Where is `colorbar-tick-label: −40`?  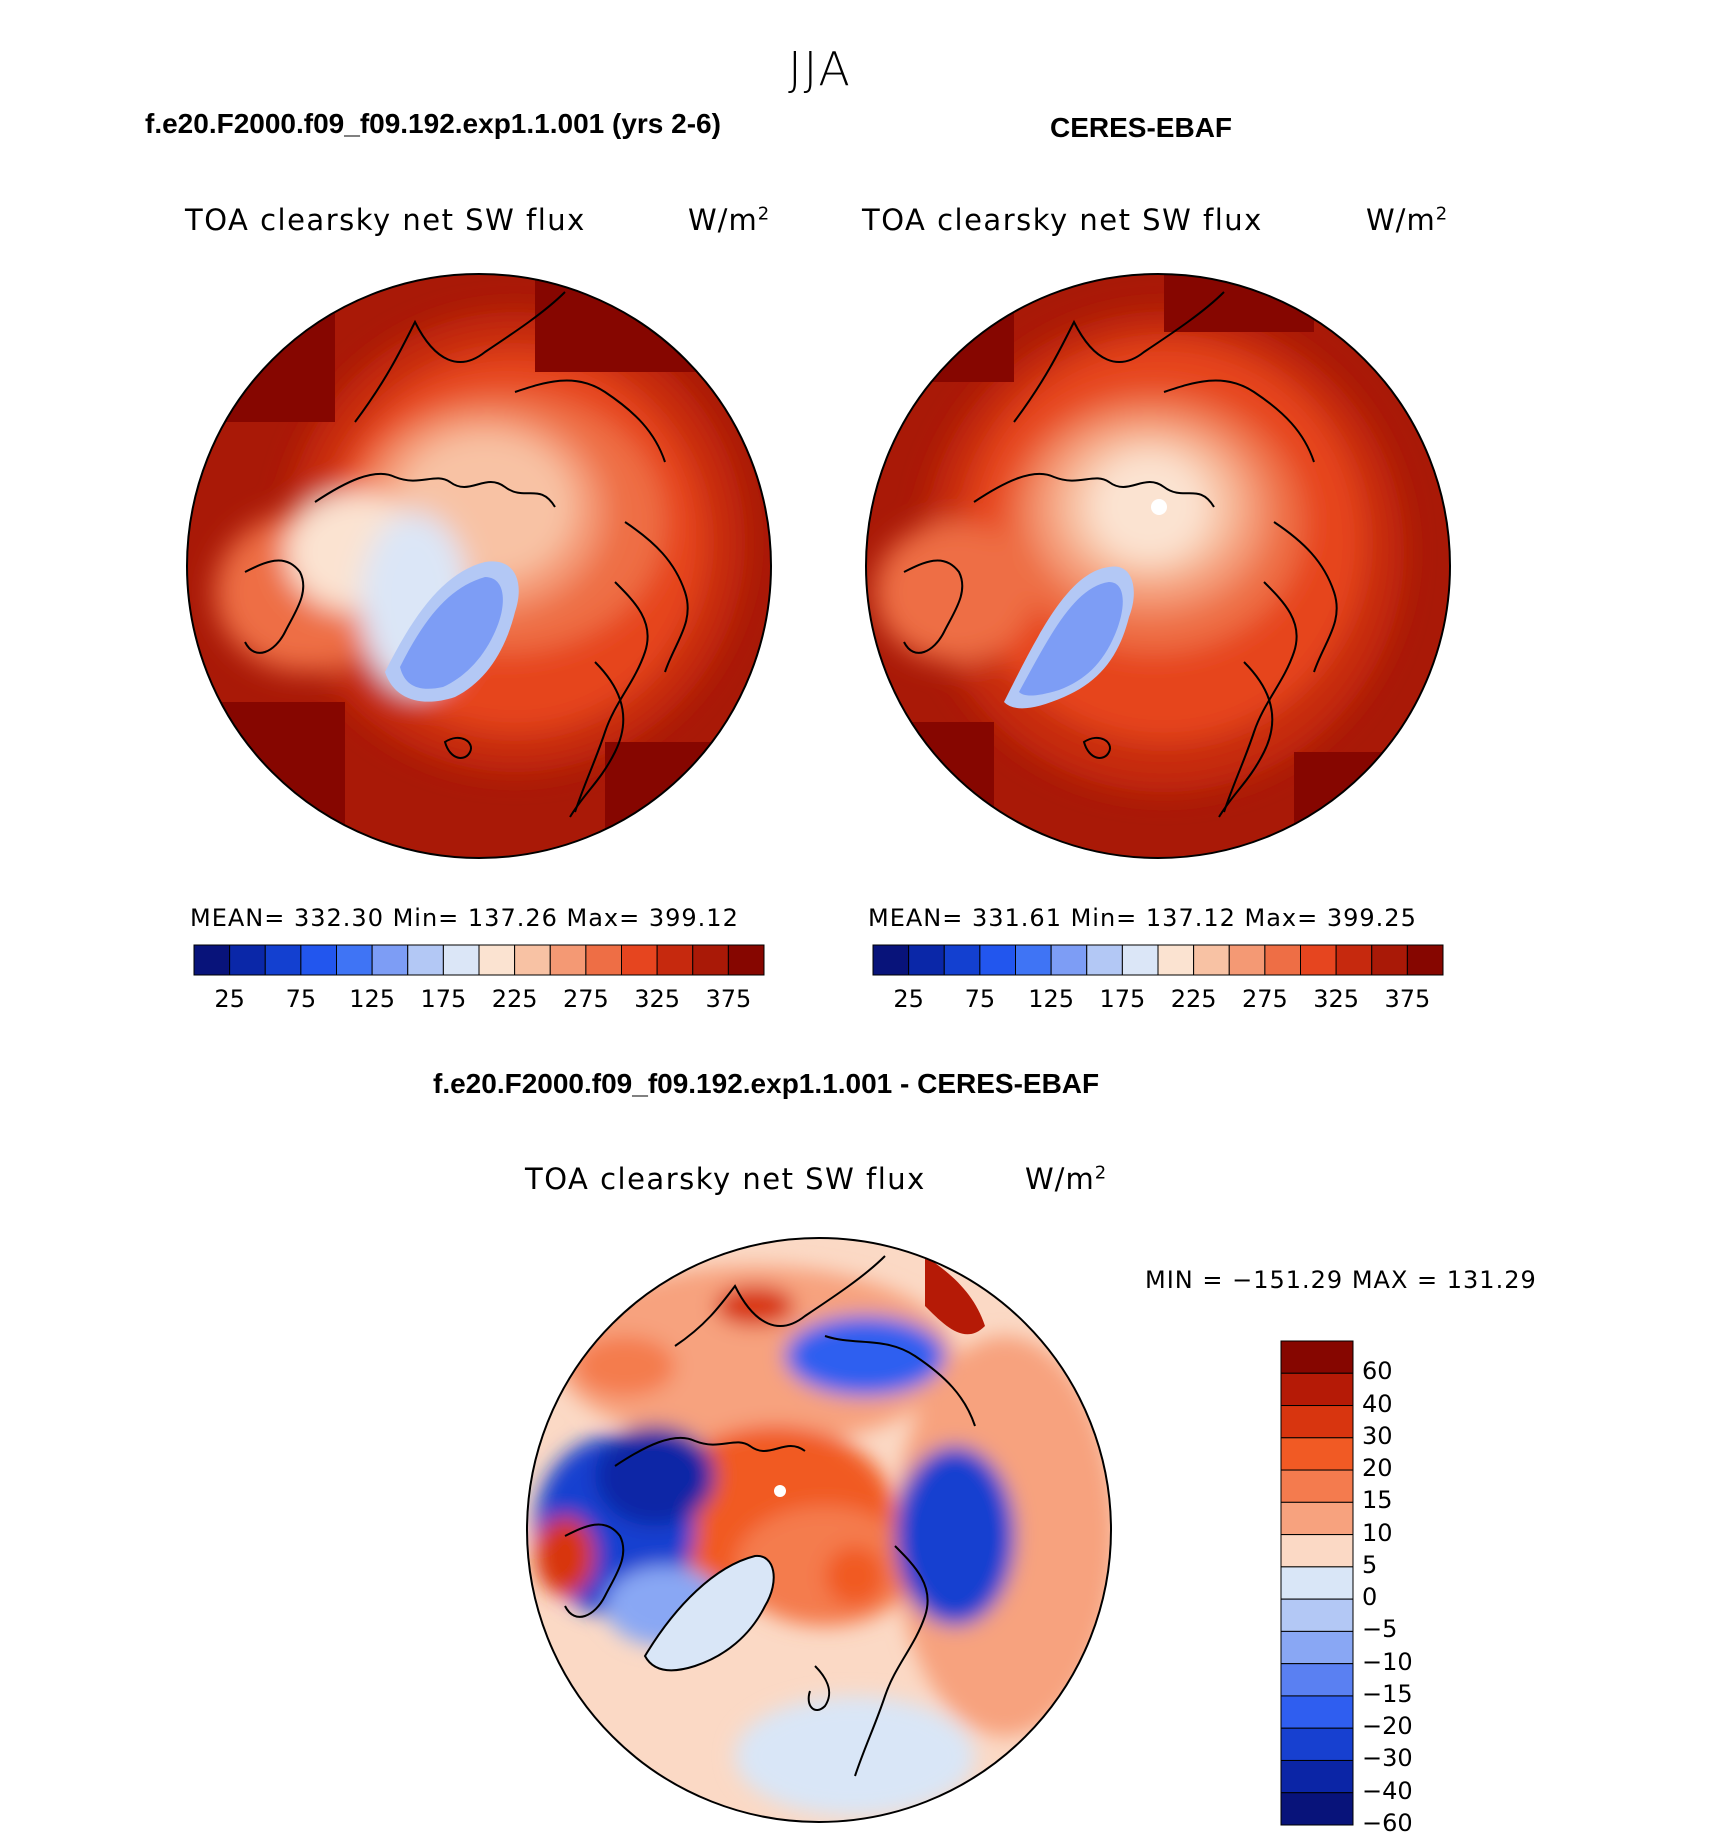 colorbar-tick-label: −40 is located at coordinates (1387, 1790).